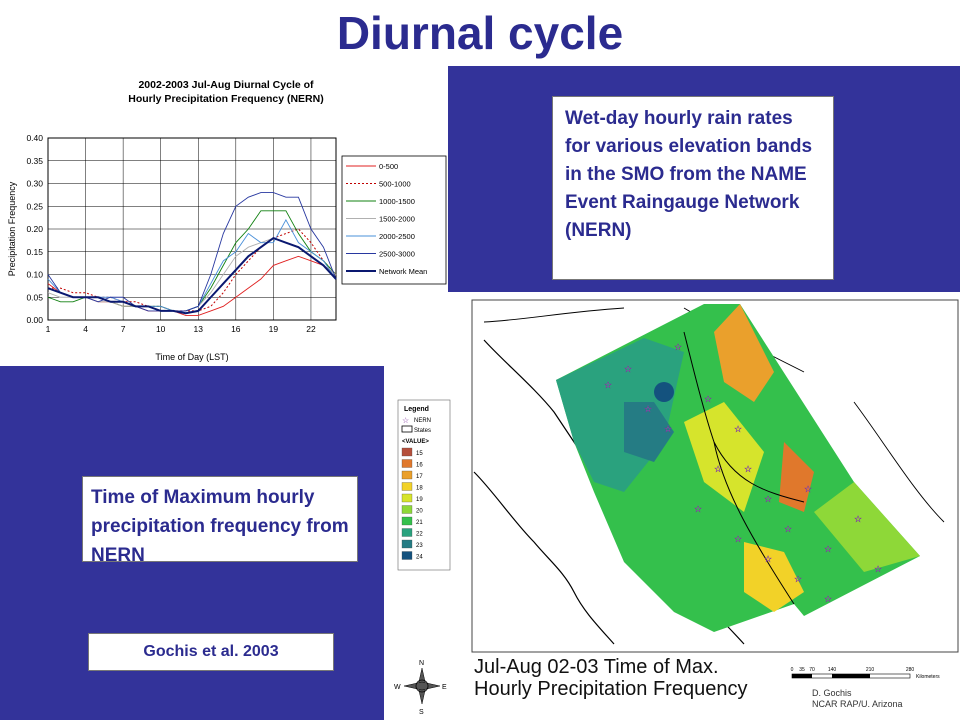 Image resolution: width=960 pixels, height=725 pixels. What do you see at coordinates (85, 329) in the screenshot?
I see `x-tick-label: 4` at bounding box center [85, 329].